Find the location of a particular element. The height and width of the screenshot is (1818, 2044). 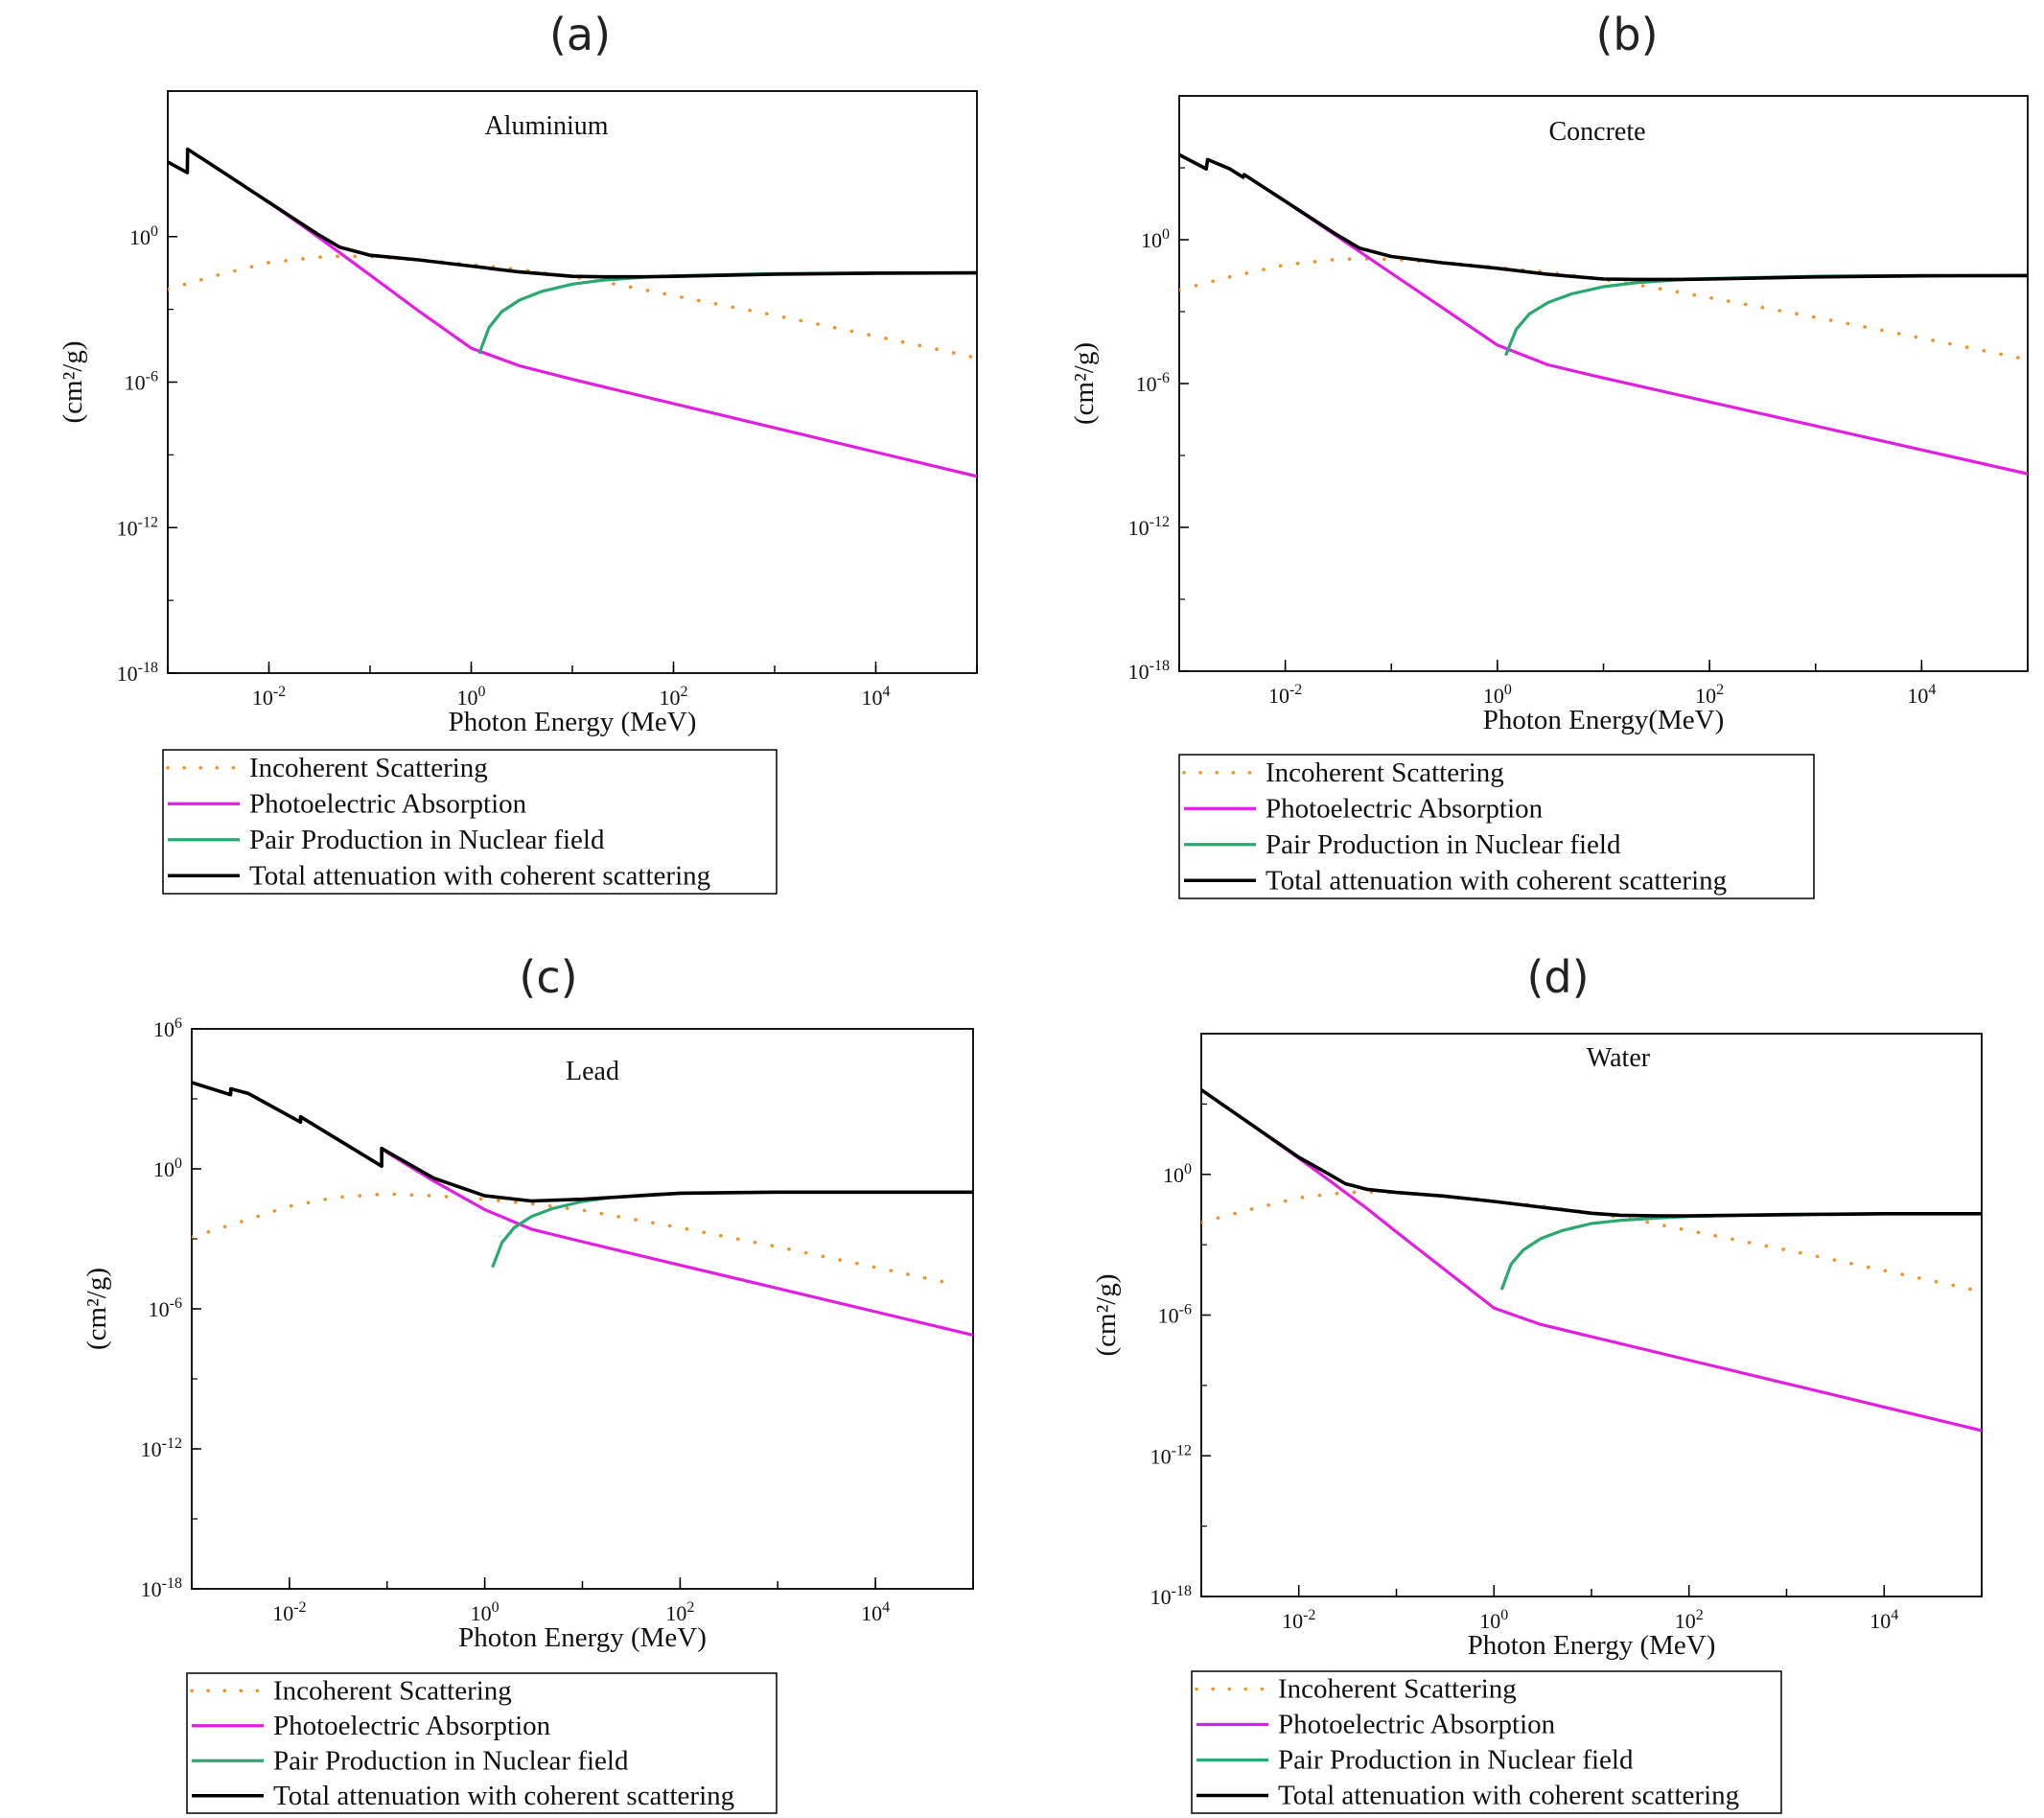

chart-title: Concrete is located at coordinates (1597, 132).